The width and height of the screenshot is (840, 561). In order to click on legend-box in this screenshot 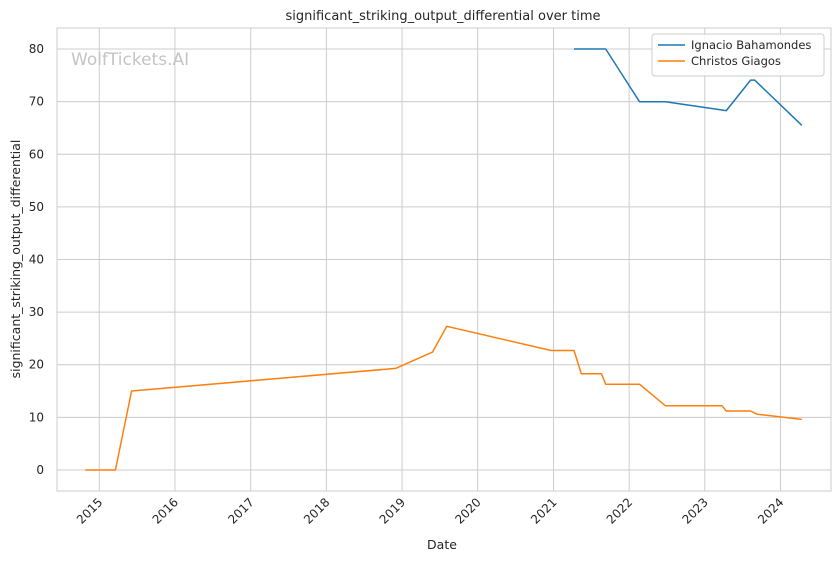, I will do `click(738, 55)`.